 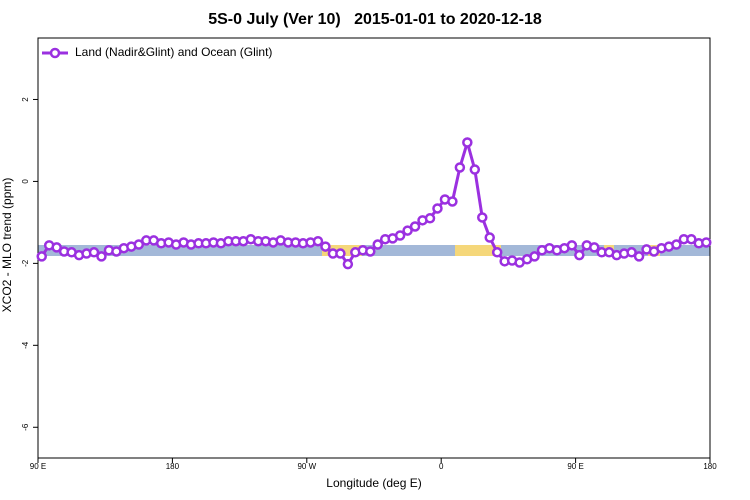 What do you see at coordinates (25, 345) in the screenshot?
I see `y-tick-label: -4` at bounding box center [25, 345].